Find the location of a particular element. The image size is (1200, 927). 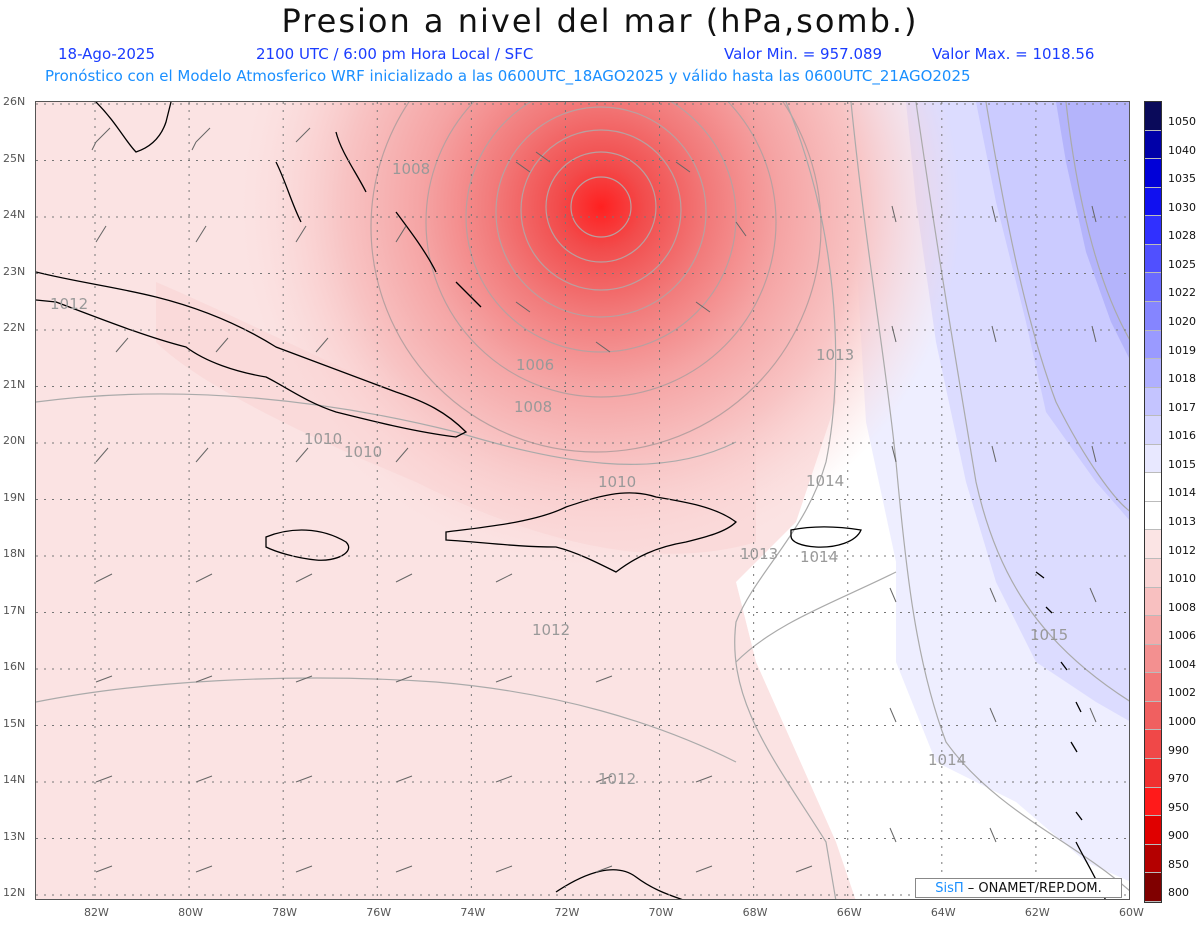

longitude-label: 64W is located at coordinates (943, 912).